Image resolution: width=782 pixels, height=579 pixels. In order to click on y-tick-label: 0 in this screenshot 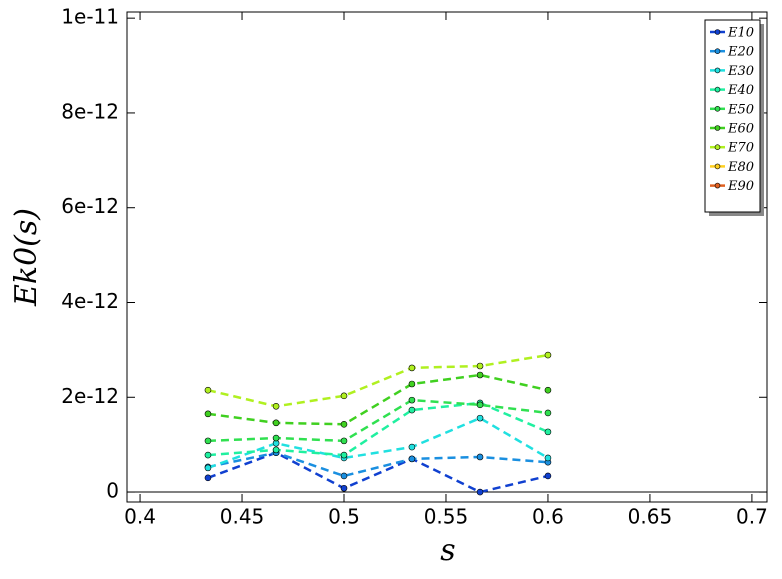, I will do `click(112, 491)`.